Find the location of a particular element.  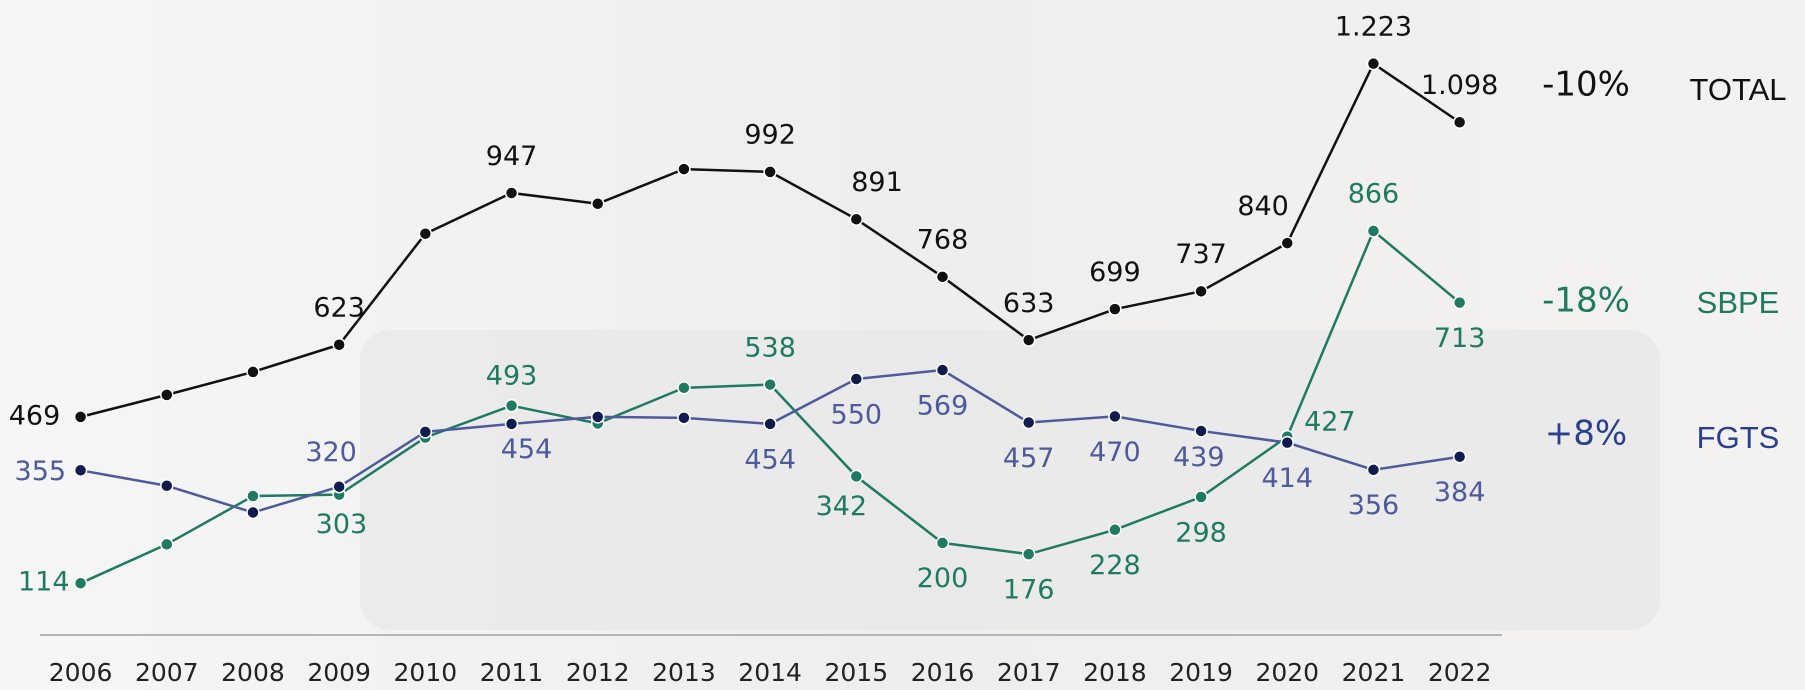

legend-label: SBPE is located at coordinates (1738, 302).